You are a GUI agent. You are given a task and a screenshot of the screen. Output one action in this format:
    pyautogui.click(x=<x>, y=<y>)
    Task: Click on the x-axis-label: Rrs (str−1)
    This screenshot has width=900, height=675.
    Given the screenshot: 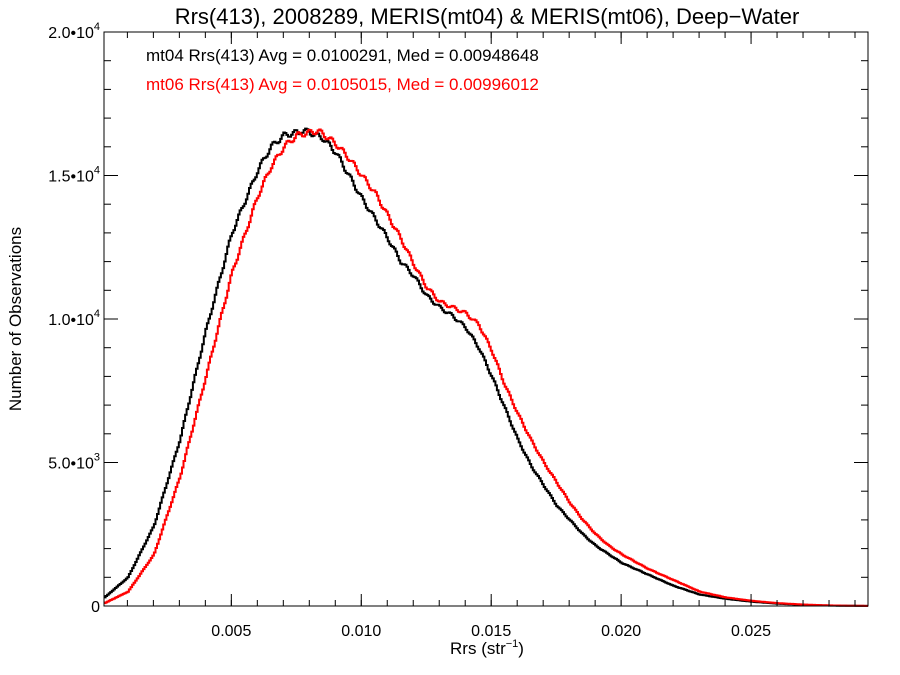 What is the action you would take?
    pyautogui.click(x=487, y=648)
    